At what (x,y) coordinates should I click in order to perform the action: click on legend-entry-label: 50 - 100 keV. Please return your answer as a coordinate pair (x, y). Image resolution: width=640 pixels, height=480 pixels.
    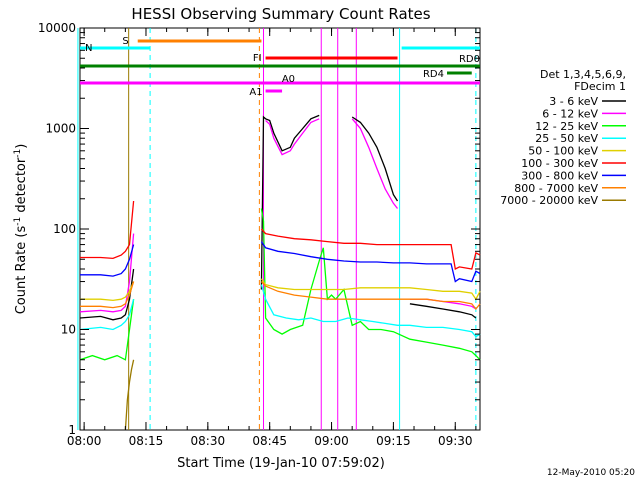
    Looking at the image, I should click on (563, 151).